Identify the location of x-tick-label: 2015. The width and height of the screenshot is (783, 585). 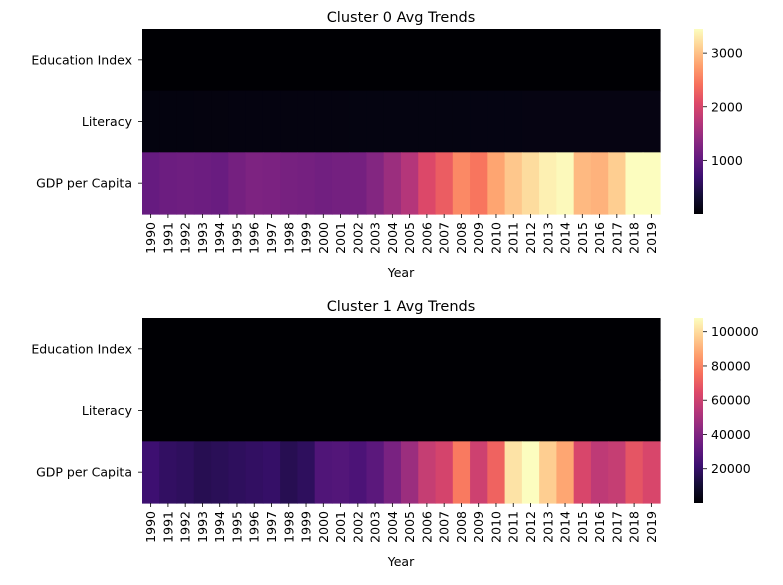
(582, 527).